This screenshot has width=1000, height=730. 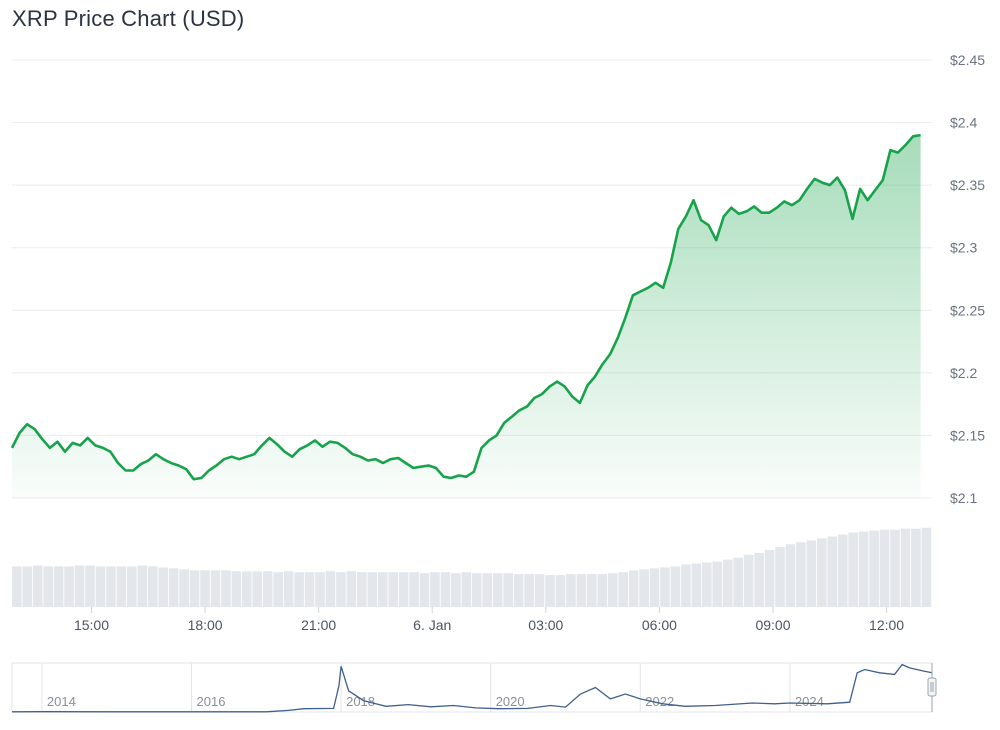 What do you see at coordinates (967, 279) in the screenshot?
I see `y-axis: $2.45 $2.4 $2.35 $2.3 $2.25 $2.2 $2.15 $2.1` at bounding box center [967, 279].